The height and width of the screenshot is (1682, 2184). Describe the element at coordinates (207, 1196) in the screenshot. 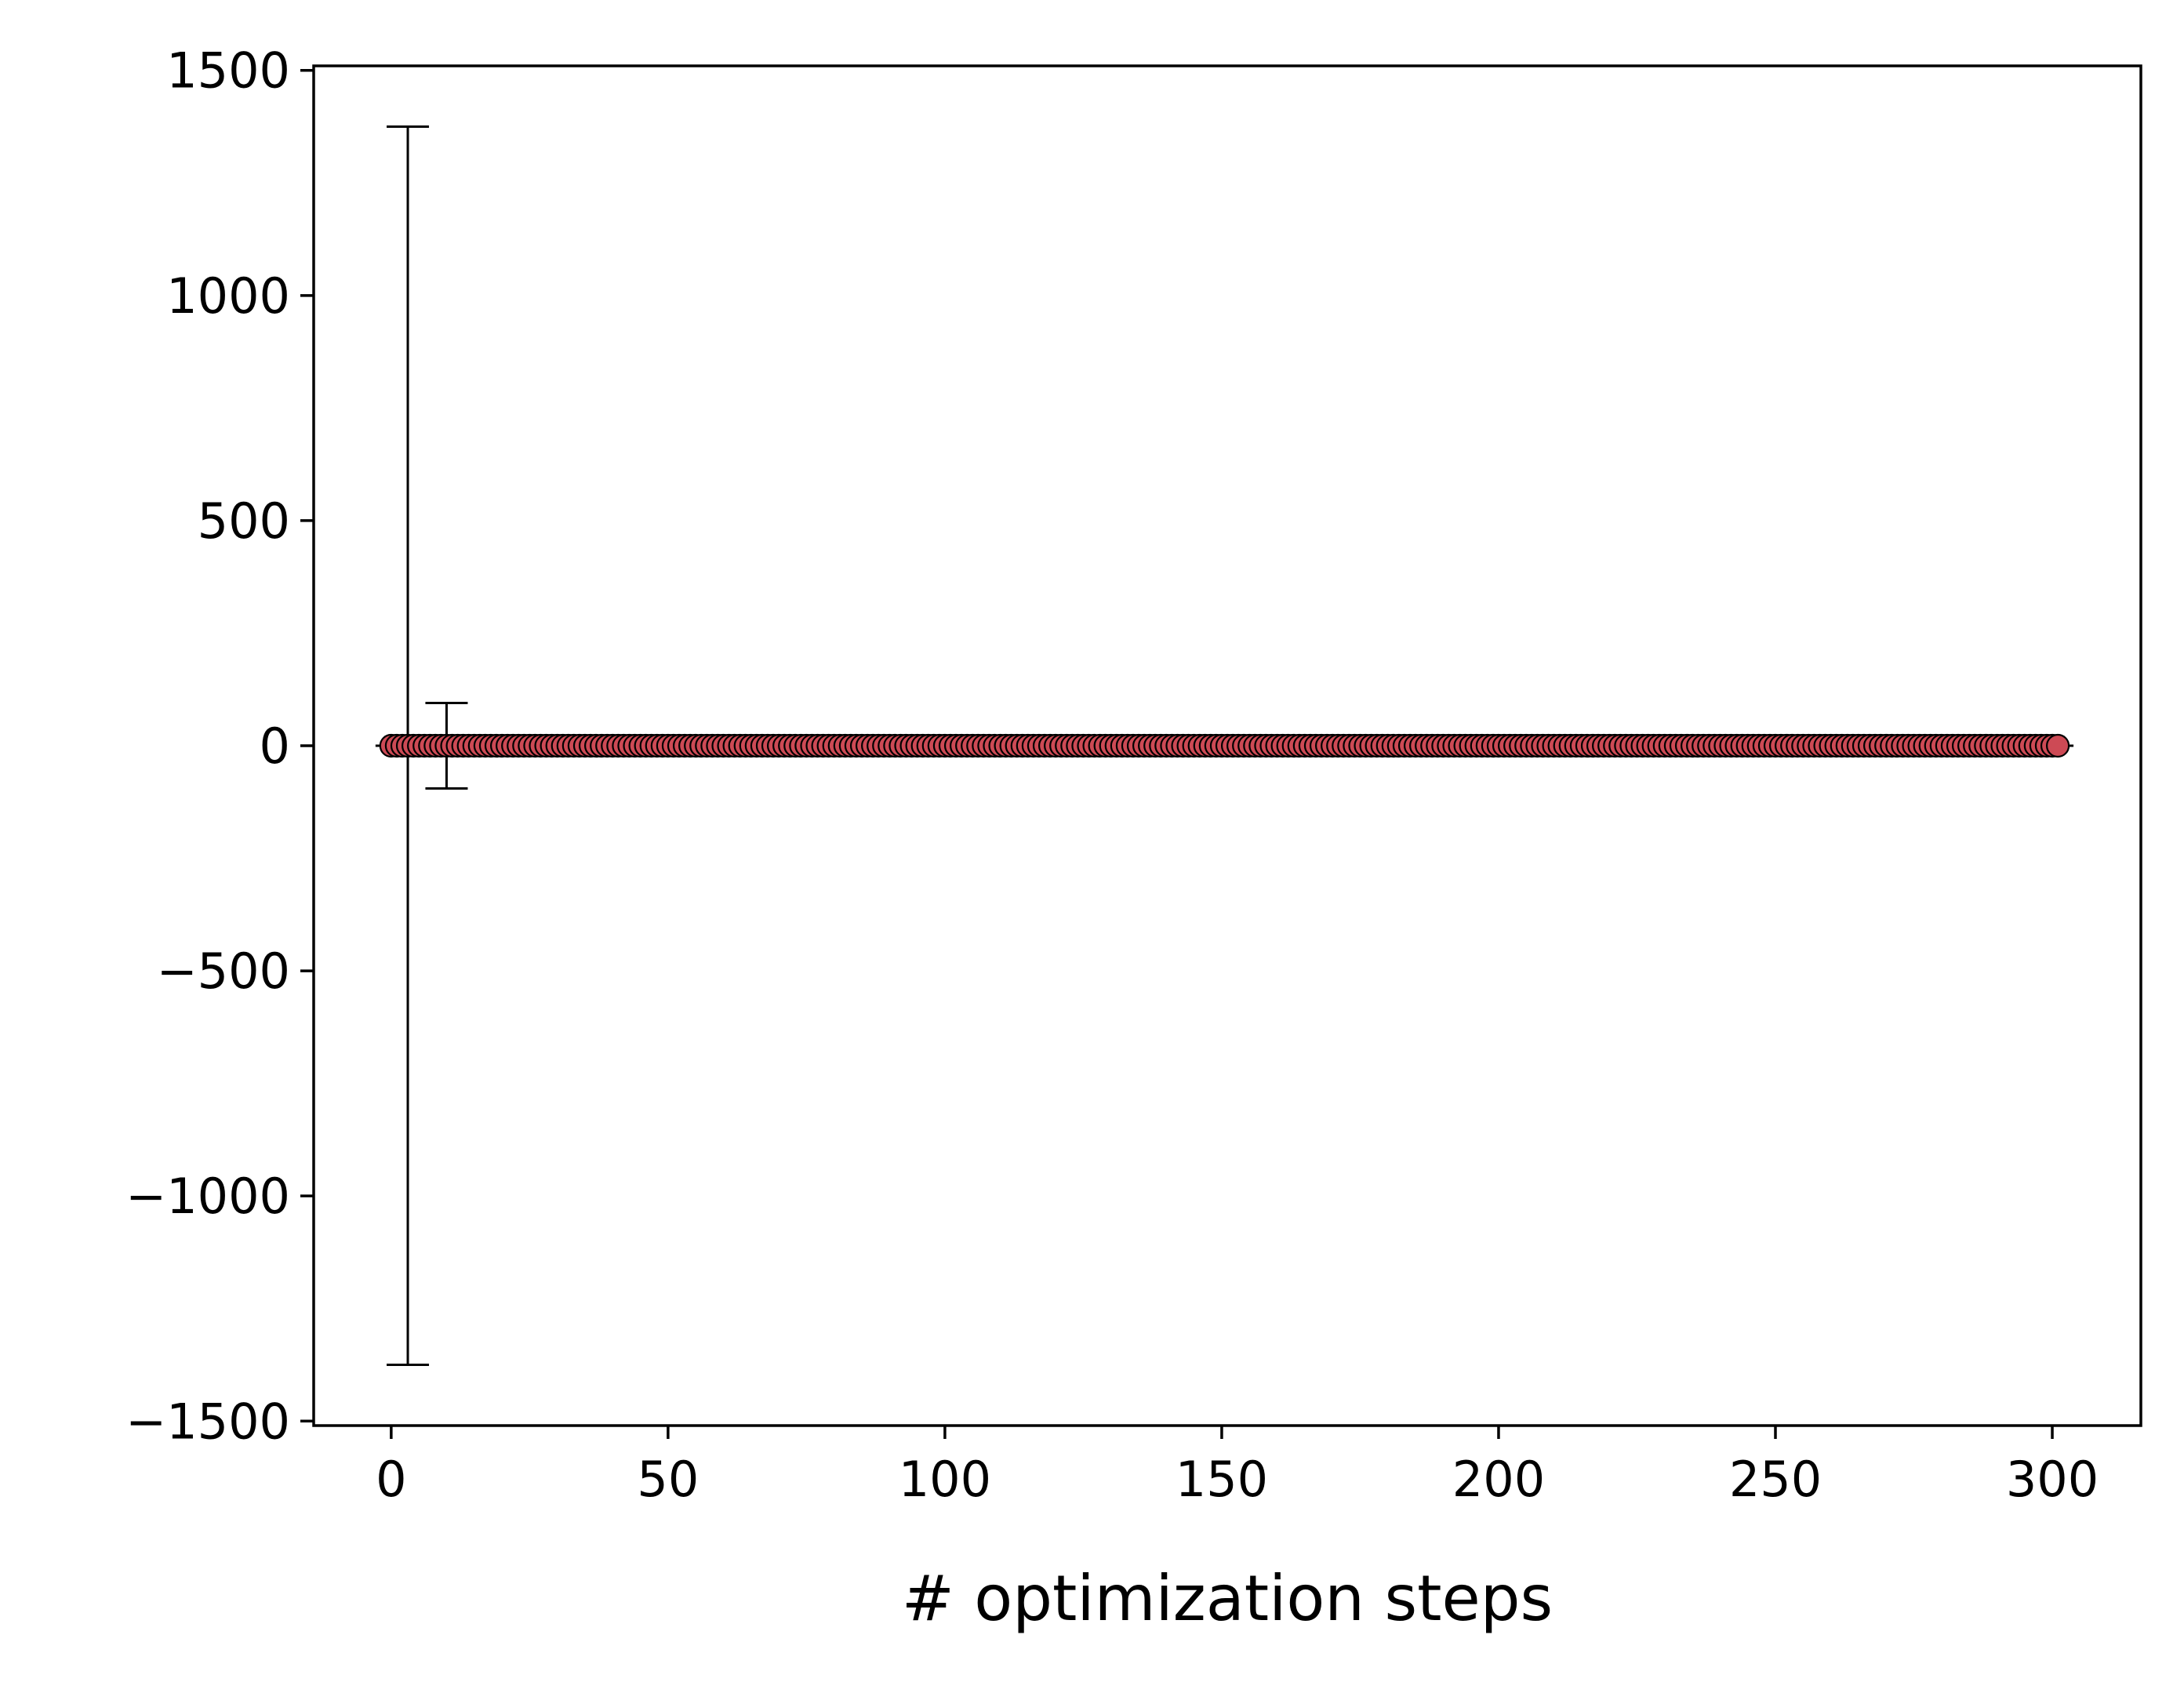

I see `y-tick-label: −1000` at that location.